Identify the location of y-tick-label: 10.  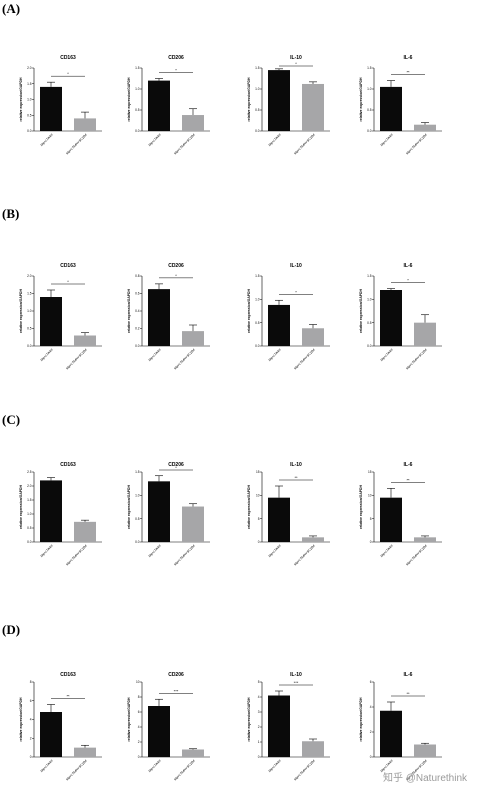
(138, 682).